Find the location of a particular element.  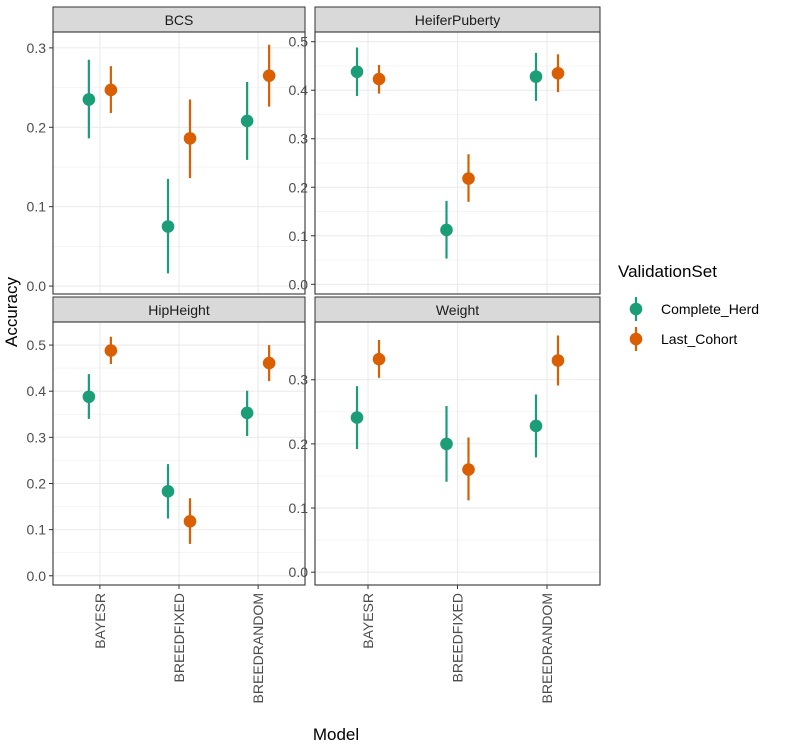

legend-title: ValidationSet is located at coordinates (667, 271).